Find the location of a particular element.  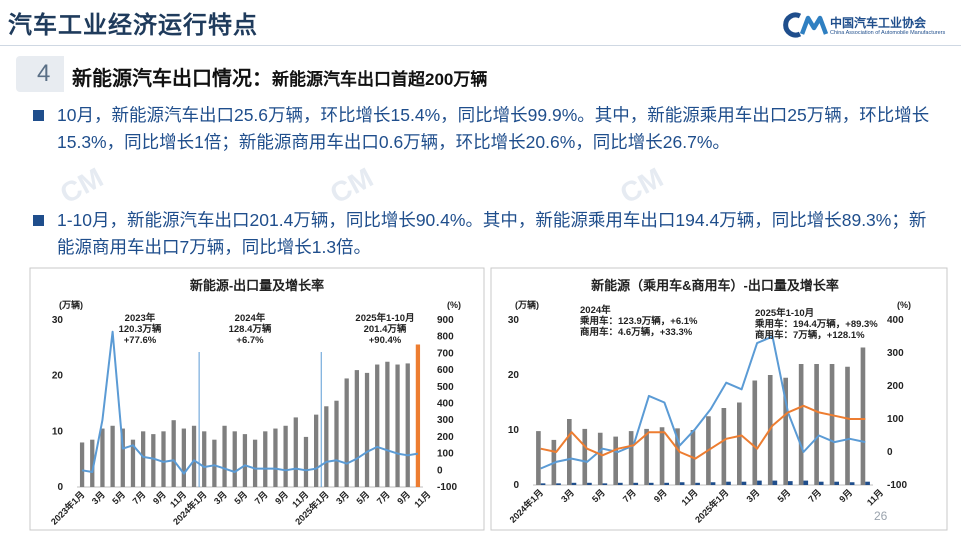

y-tick-left: 0 is located at coordinates (516, 485).